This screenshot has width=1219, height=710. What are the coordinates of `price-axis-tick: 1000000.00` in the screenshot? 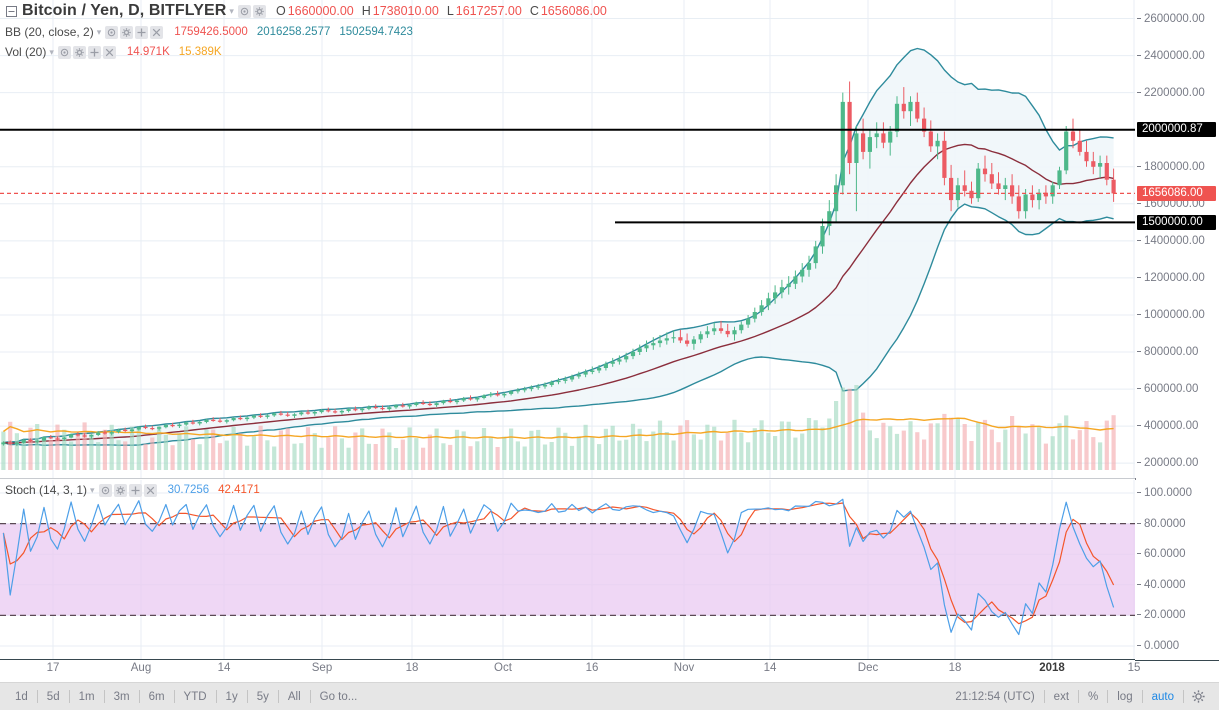 It's located at (1177, 315).